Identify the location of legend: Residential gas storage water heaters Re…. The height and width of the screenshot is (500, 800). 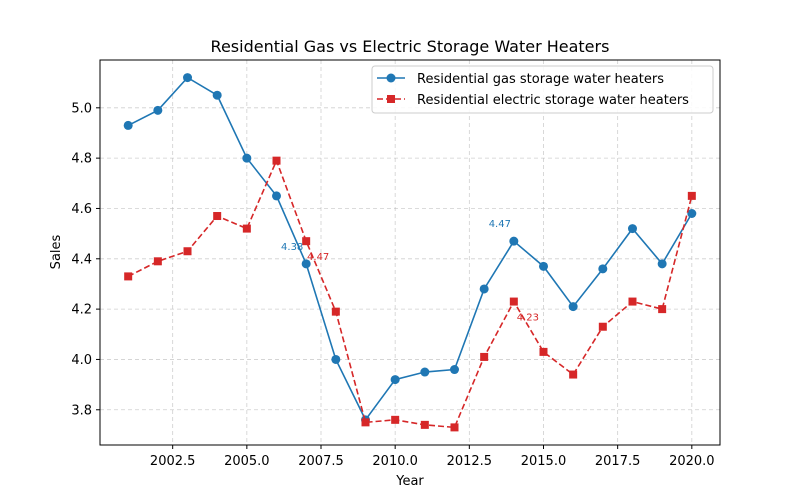
(542, 89).